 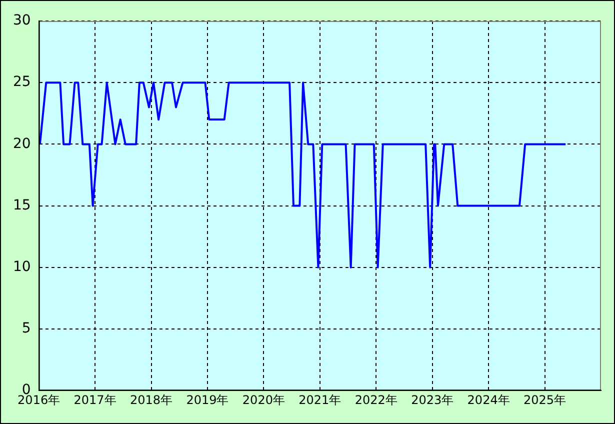 What do you see at coordinates (488, 399) in the screenshot?
I see `x-tick-label: 2024年` at bounding box center [488, 399].